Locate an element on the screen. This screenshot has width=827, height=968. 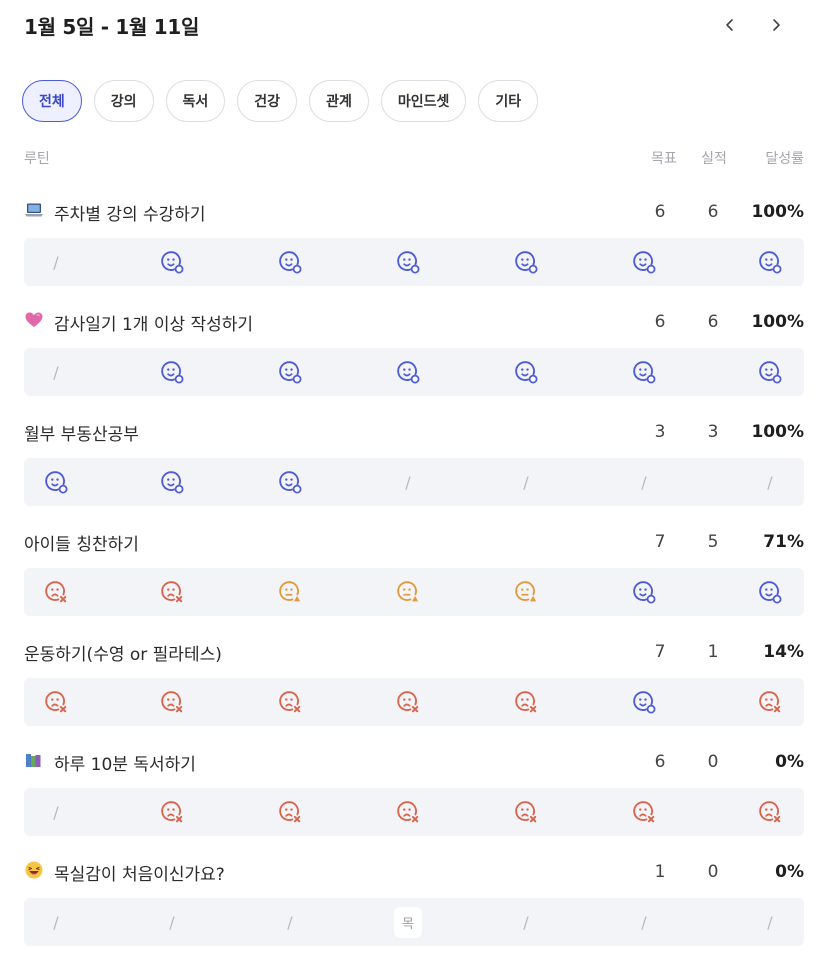
filter-chip: 건강 is located at coordinates (267, 101).